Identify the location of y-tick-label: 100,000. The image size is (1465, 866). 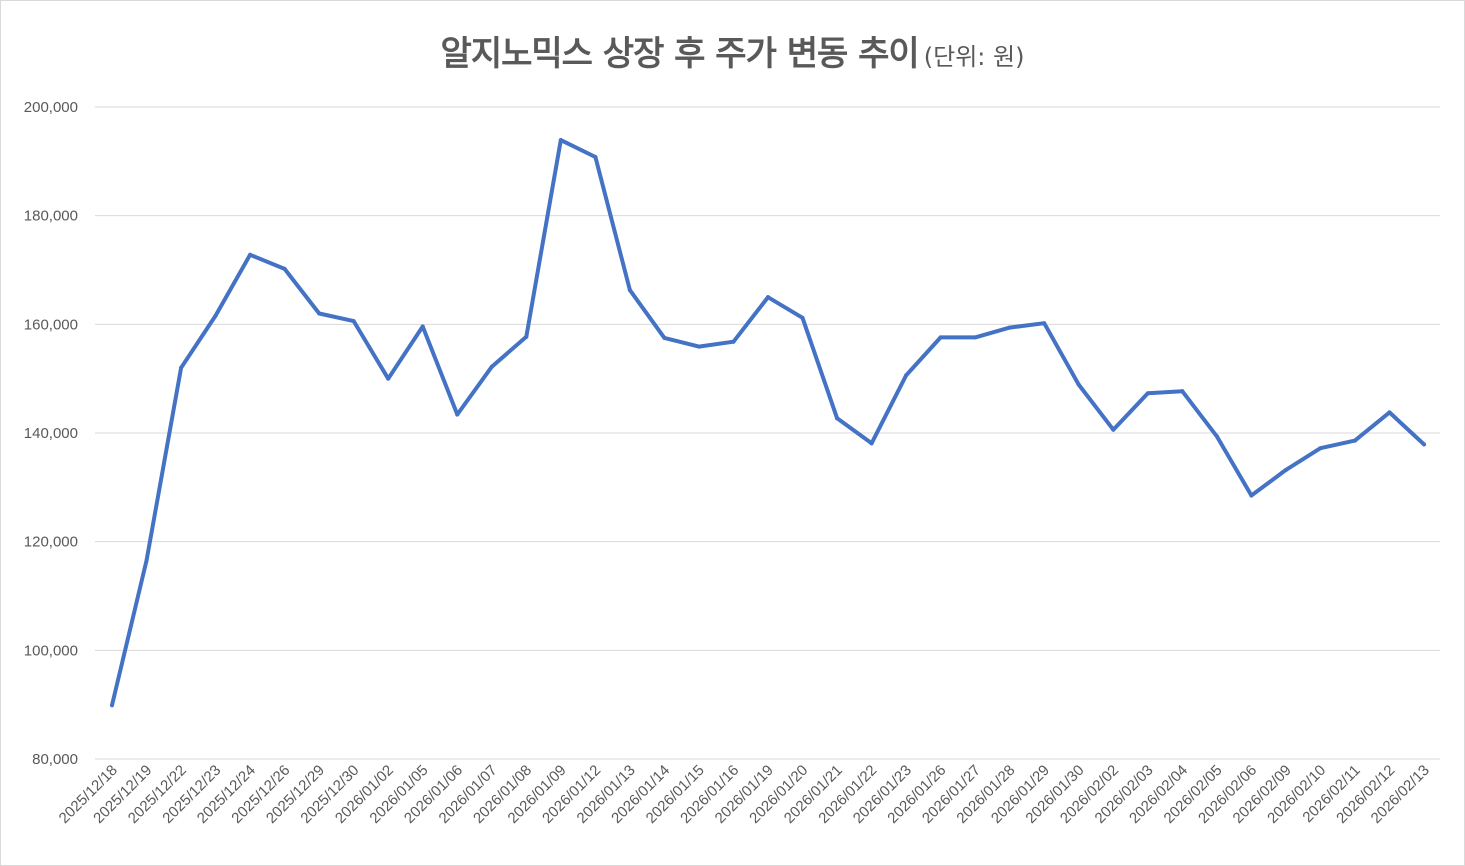
(51, 650).